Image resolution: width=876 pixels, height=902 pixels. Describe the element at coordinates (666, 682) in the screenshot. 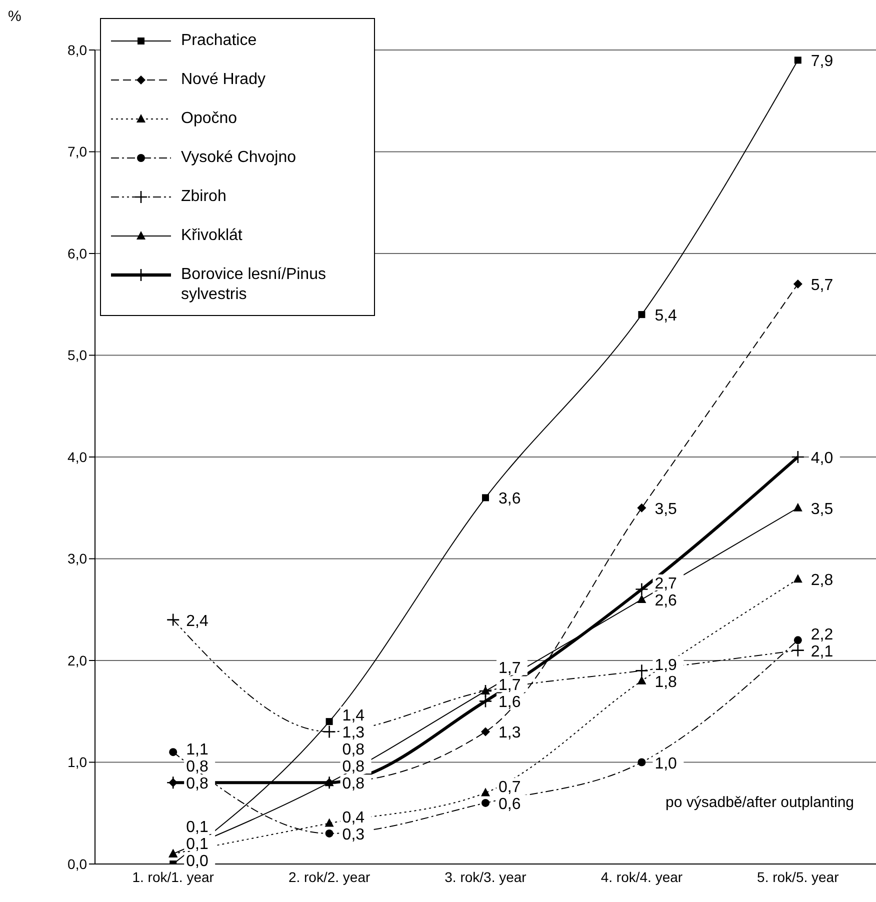

I see `data-label: 1,8` at that location.